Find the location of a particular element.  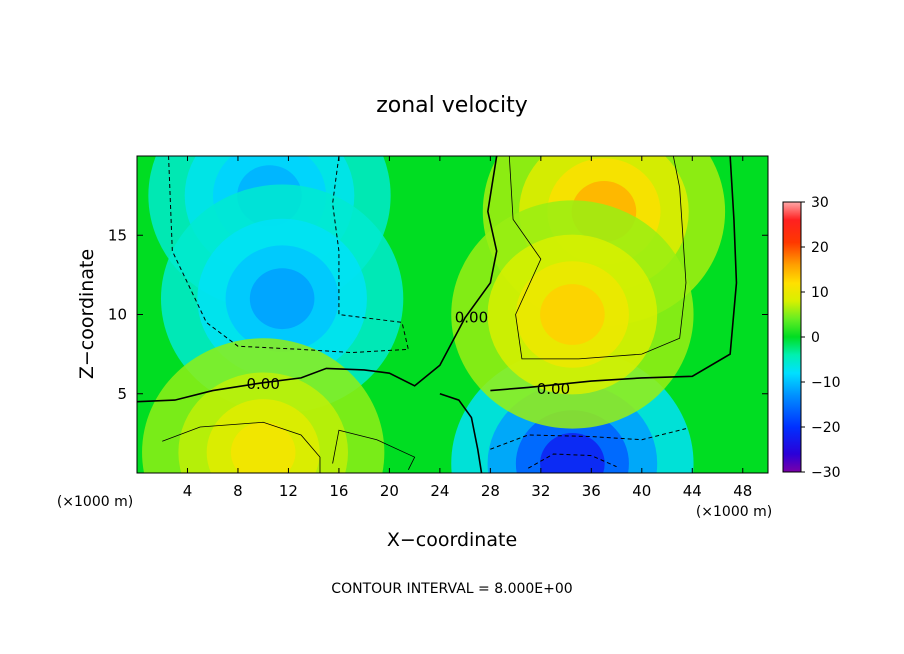

x-tick-label: 48 is located at coordinates (742, 491).